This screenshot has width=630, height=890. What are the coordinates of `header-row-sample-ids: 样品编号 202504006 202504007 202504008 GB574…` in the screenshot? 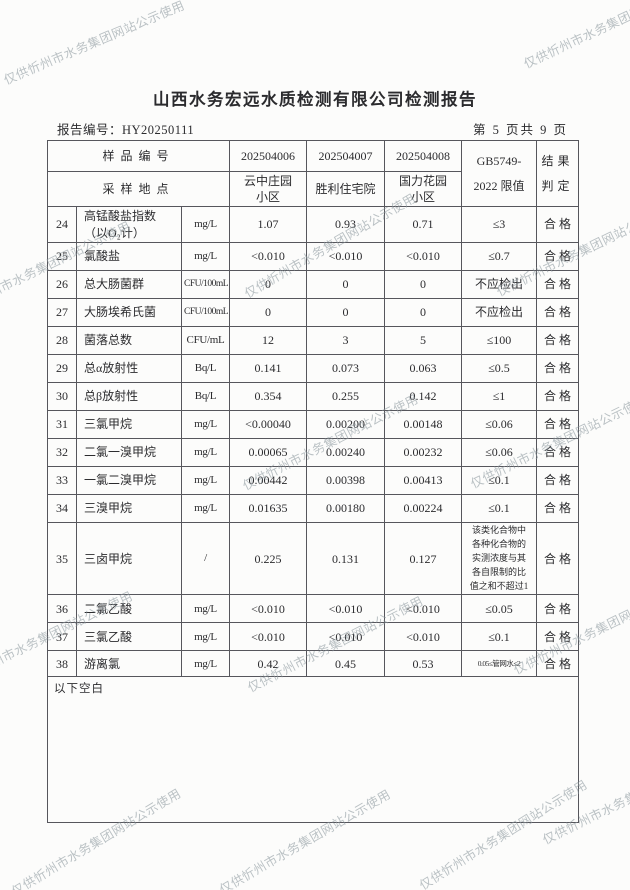 It's located at (313, 173).